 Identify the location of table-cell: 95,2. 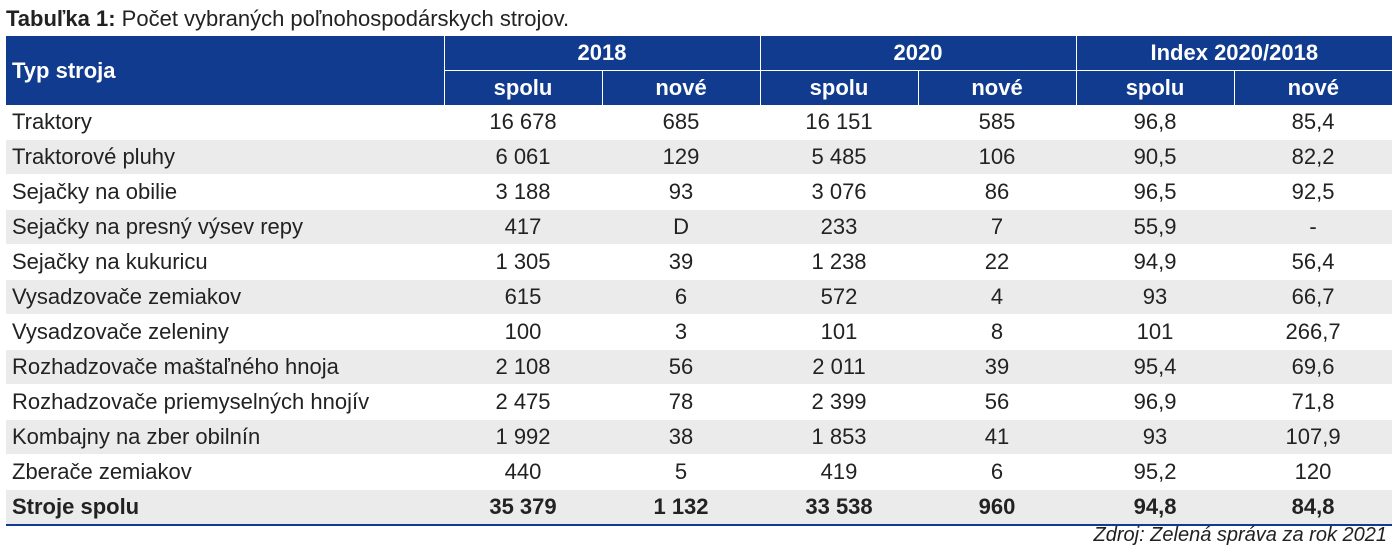
(1155, 472).